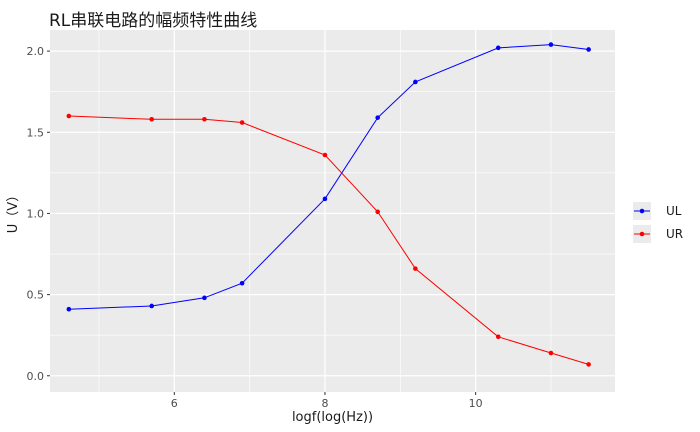 This screenshot has width=700, height=432. I want to click on legend-label: UL, so click(674, 211).